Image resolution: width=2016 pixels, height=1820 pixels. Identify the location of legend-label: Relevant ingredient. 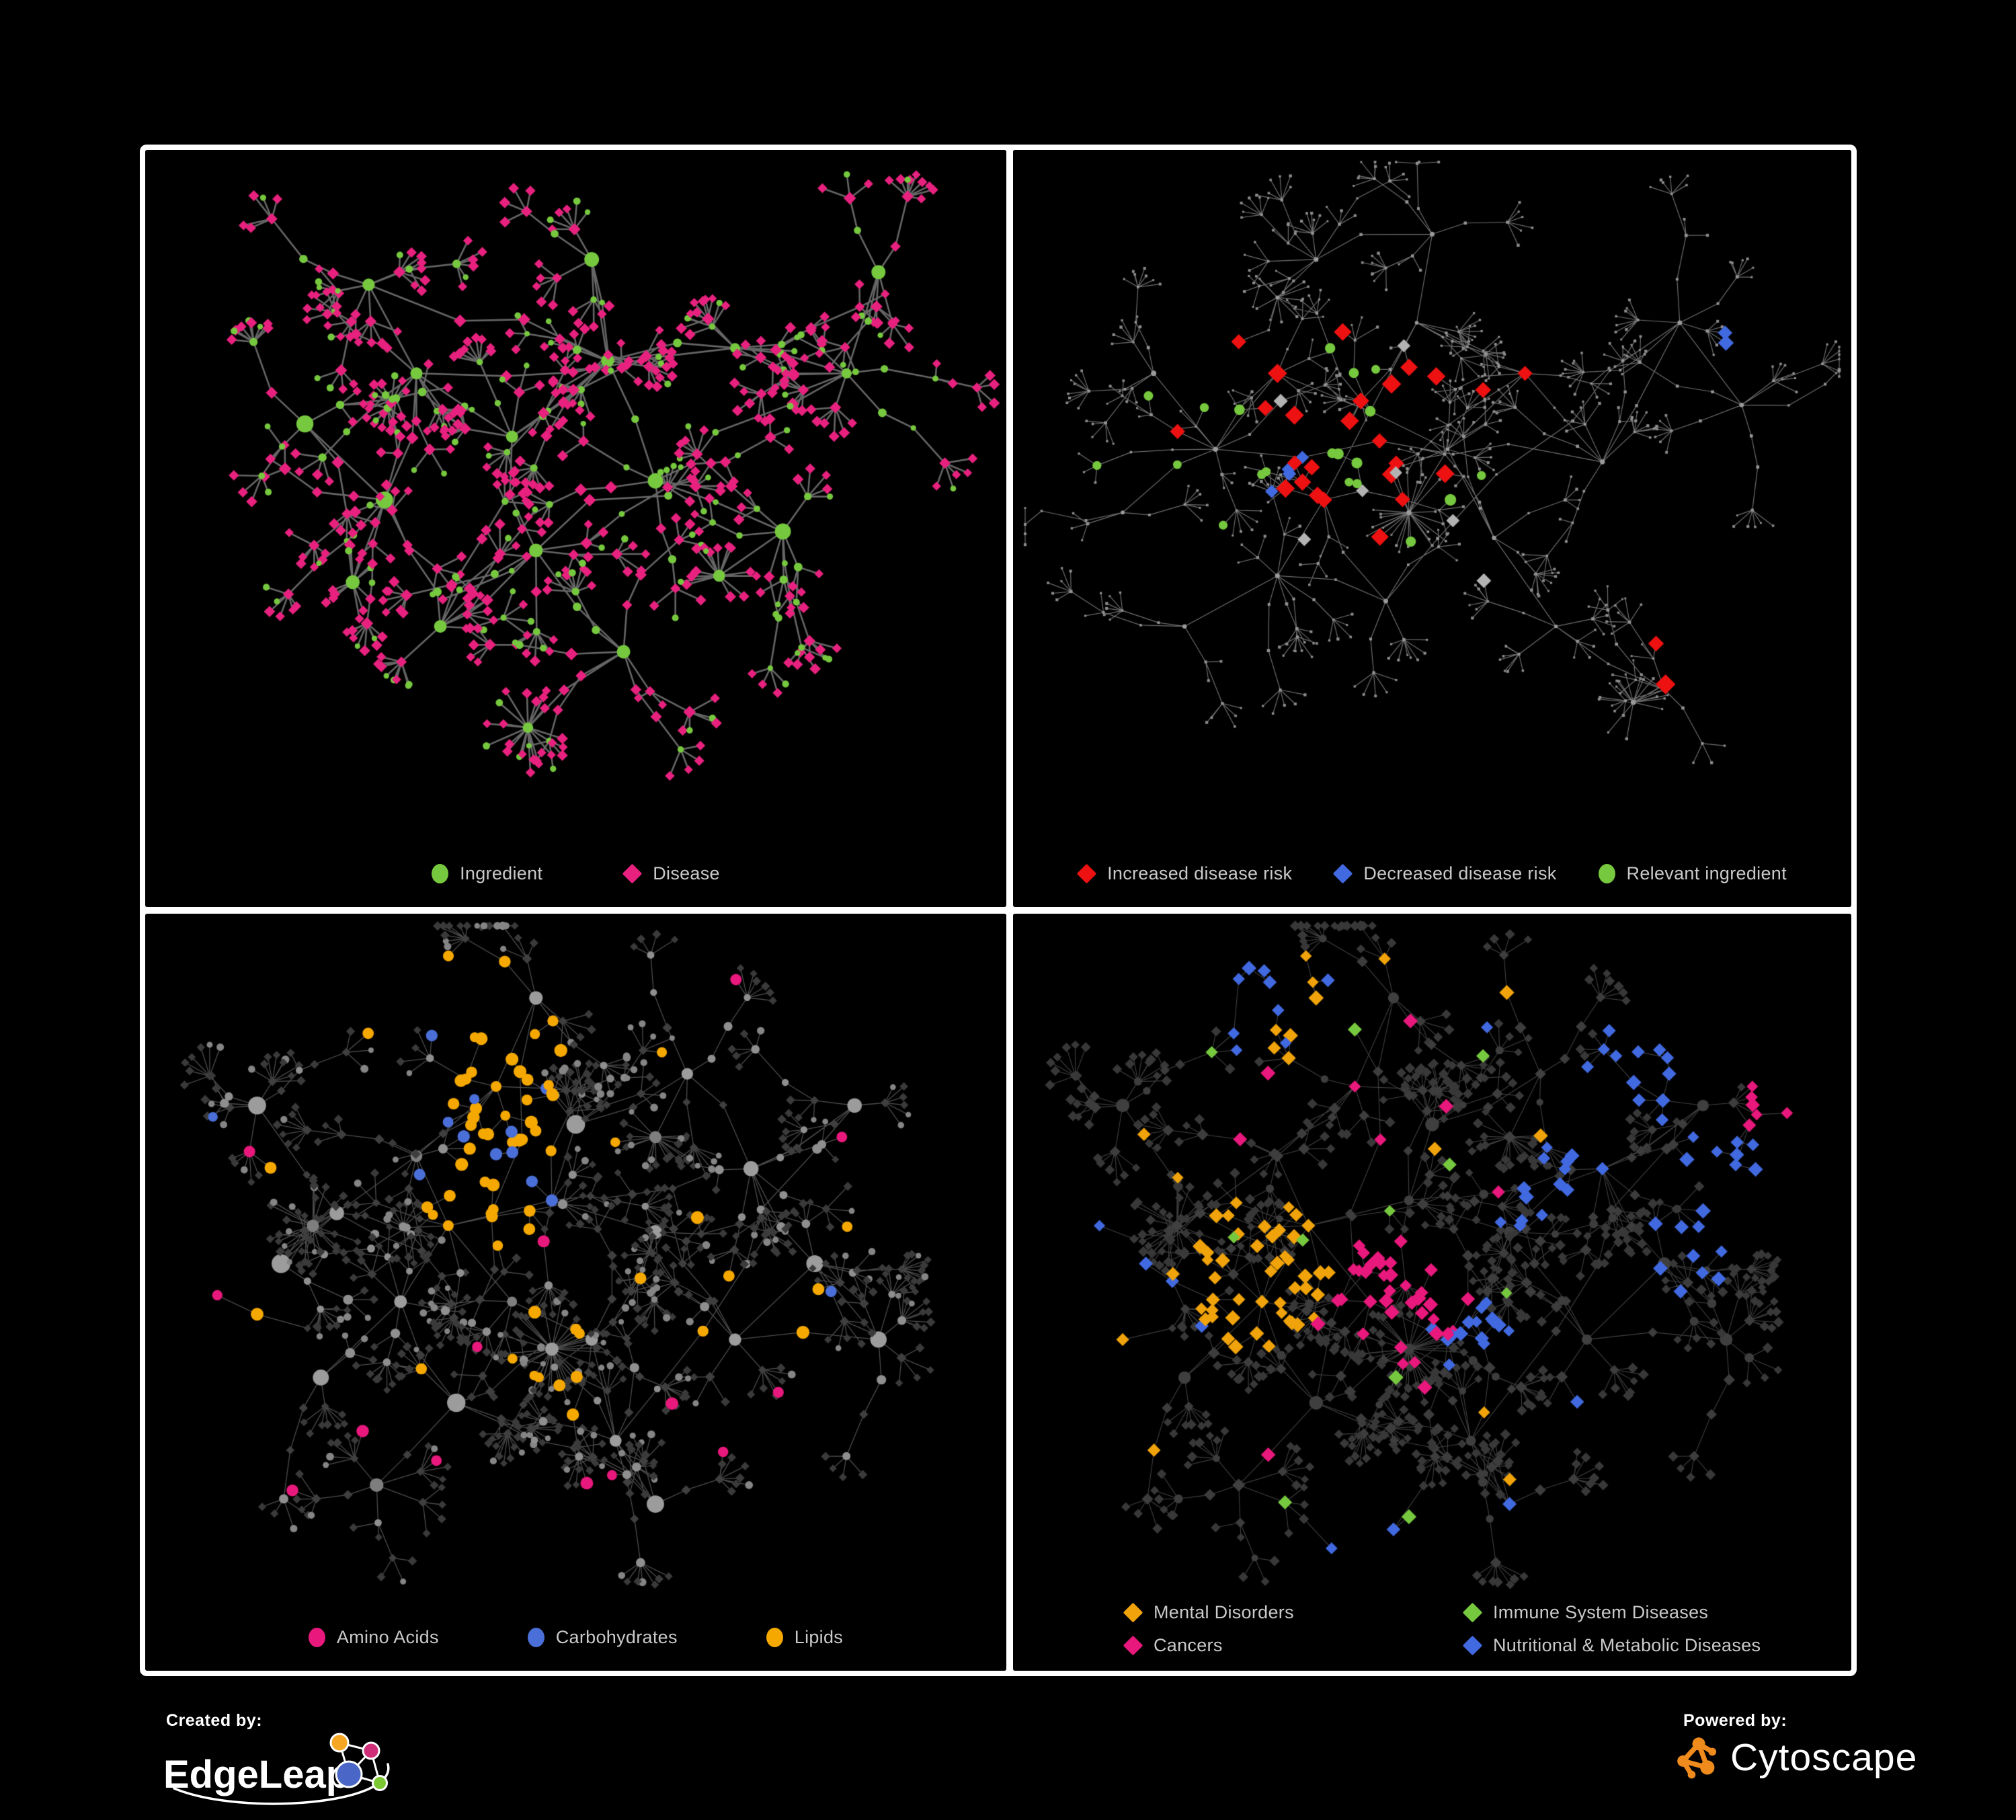
(1706, 873).